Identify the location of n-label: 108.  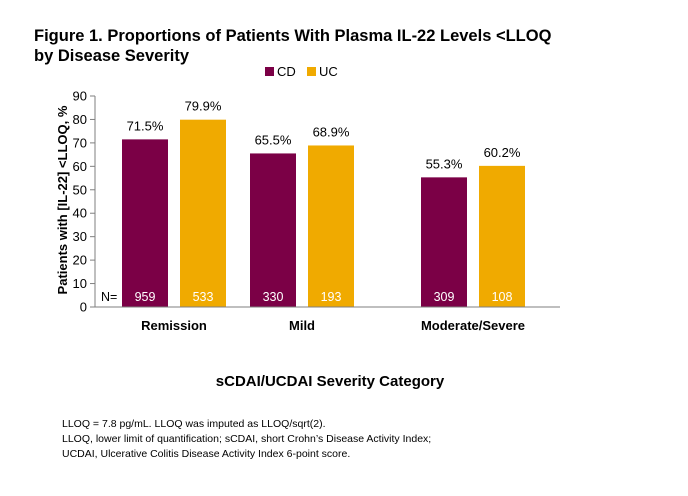
(502, 297).